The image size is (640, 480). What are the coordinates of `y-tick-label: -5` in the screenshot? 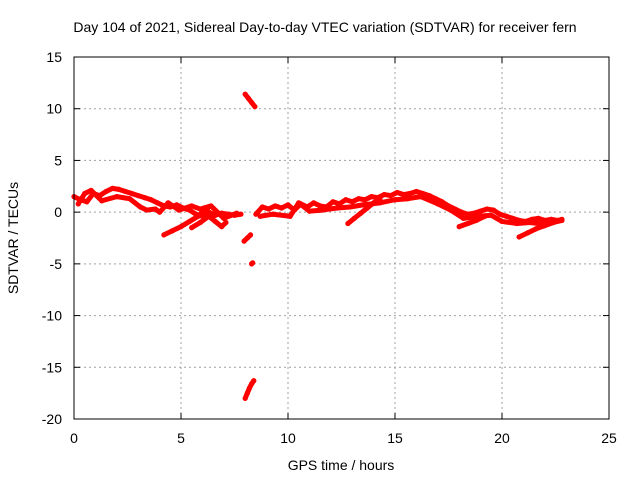 It's located at (56, 264).